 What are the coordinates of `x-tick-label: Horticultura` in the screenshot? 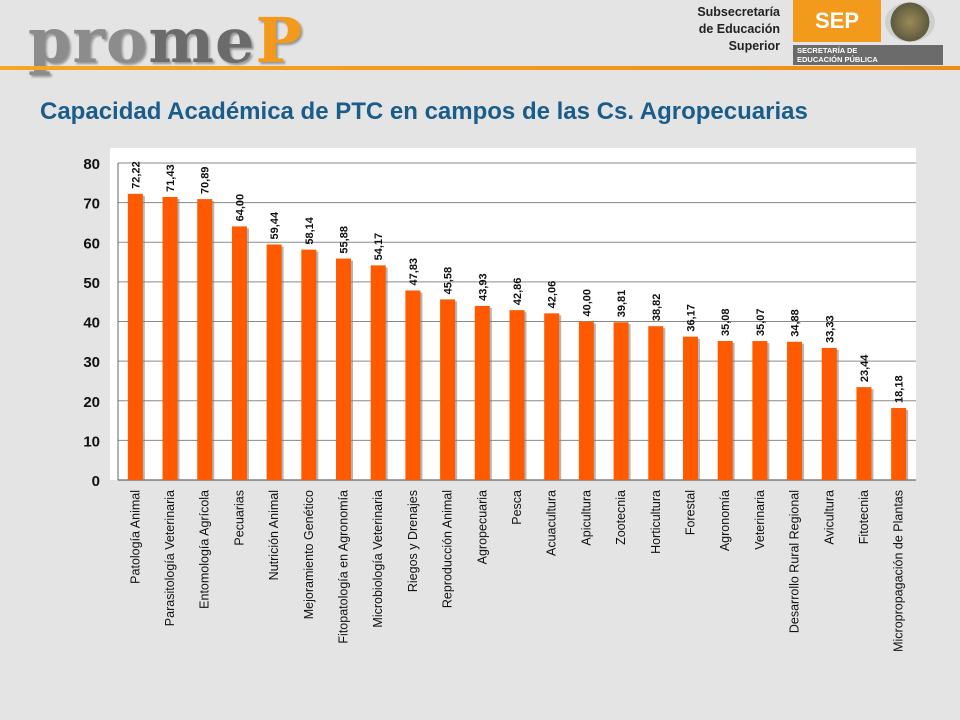 It's located at (656, 522).